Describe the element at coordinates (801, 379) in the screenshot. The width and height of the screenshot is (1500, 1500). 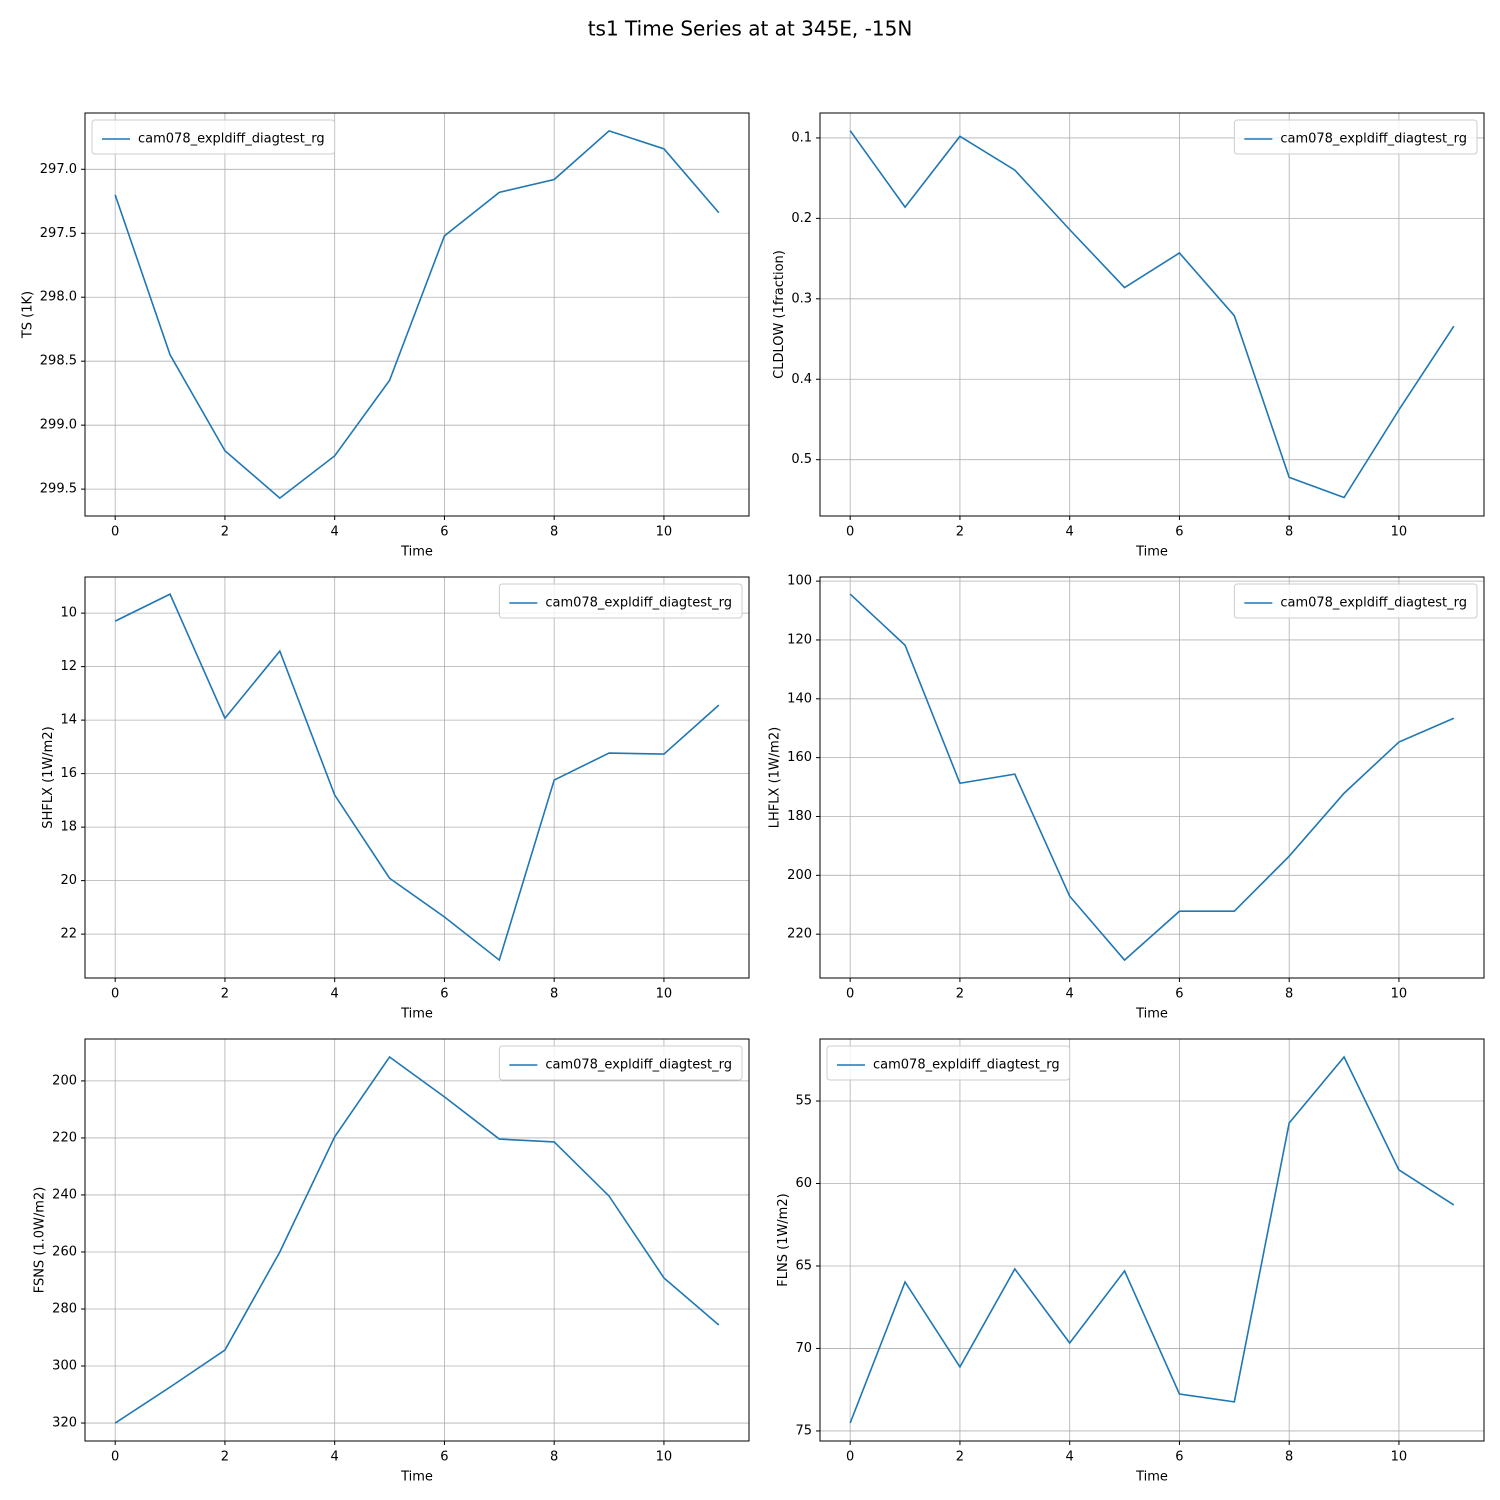
I see `y-tick-label: 0.4` at that location.